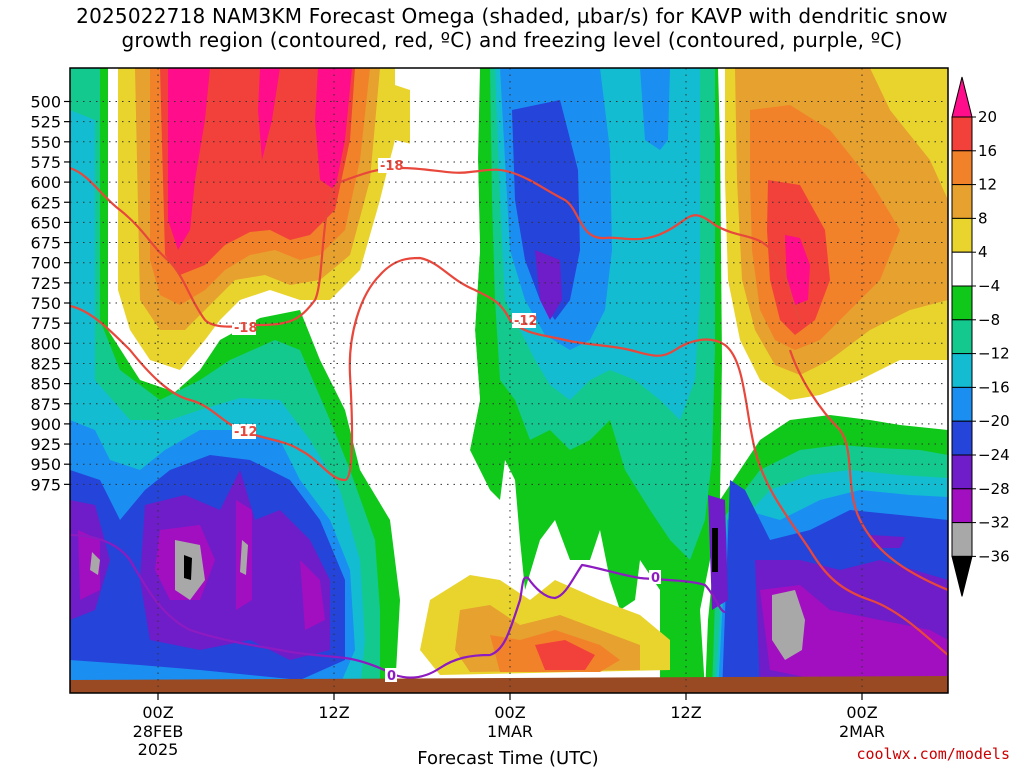  What do you see at coordinates (45, 102) in the screenshot?
I see `y-tick-label-500: 500` at bounding box center [45, 102].